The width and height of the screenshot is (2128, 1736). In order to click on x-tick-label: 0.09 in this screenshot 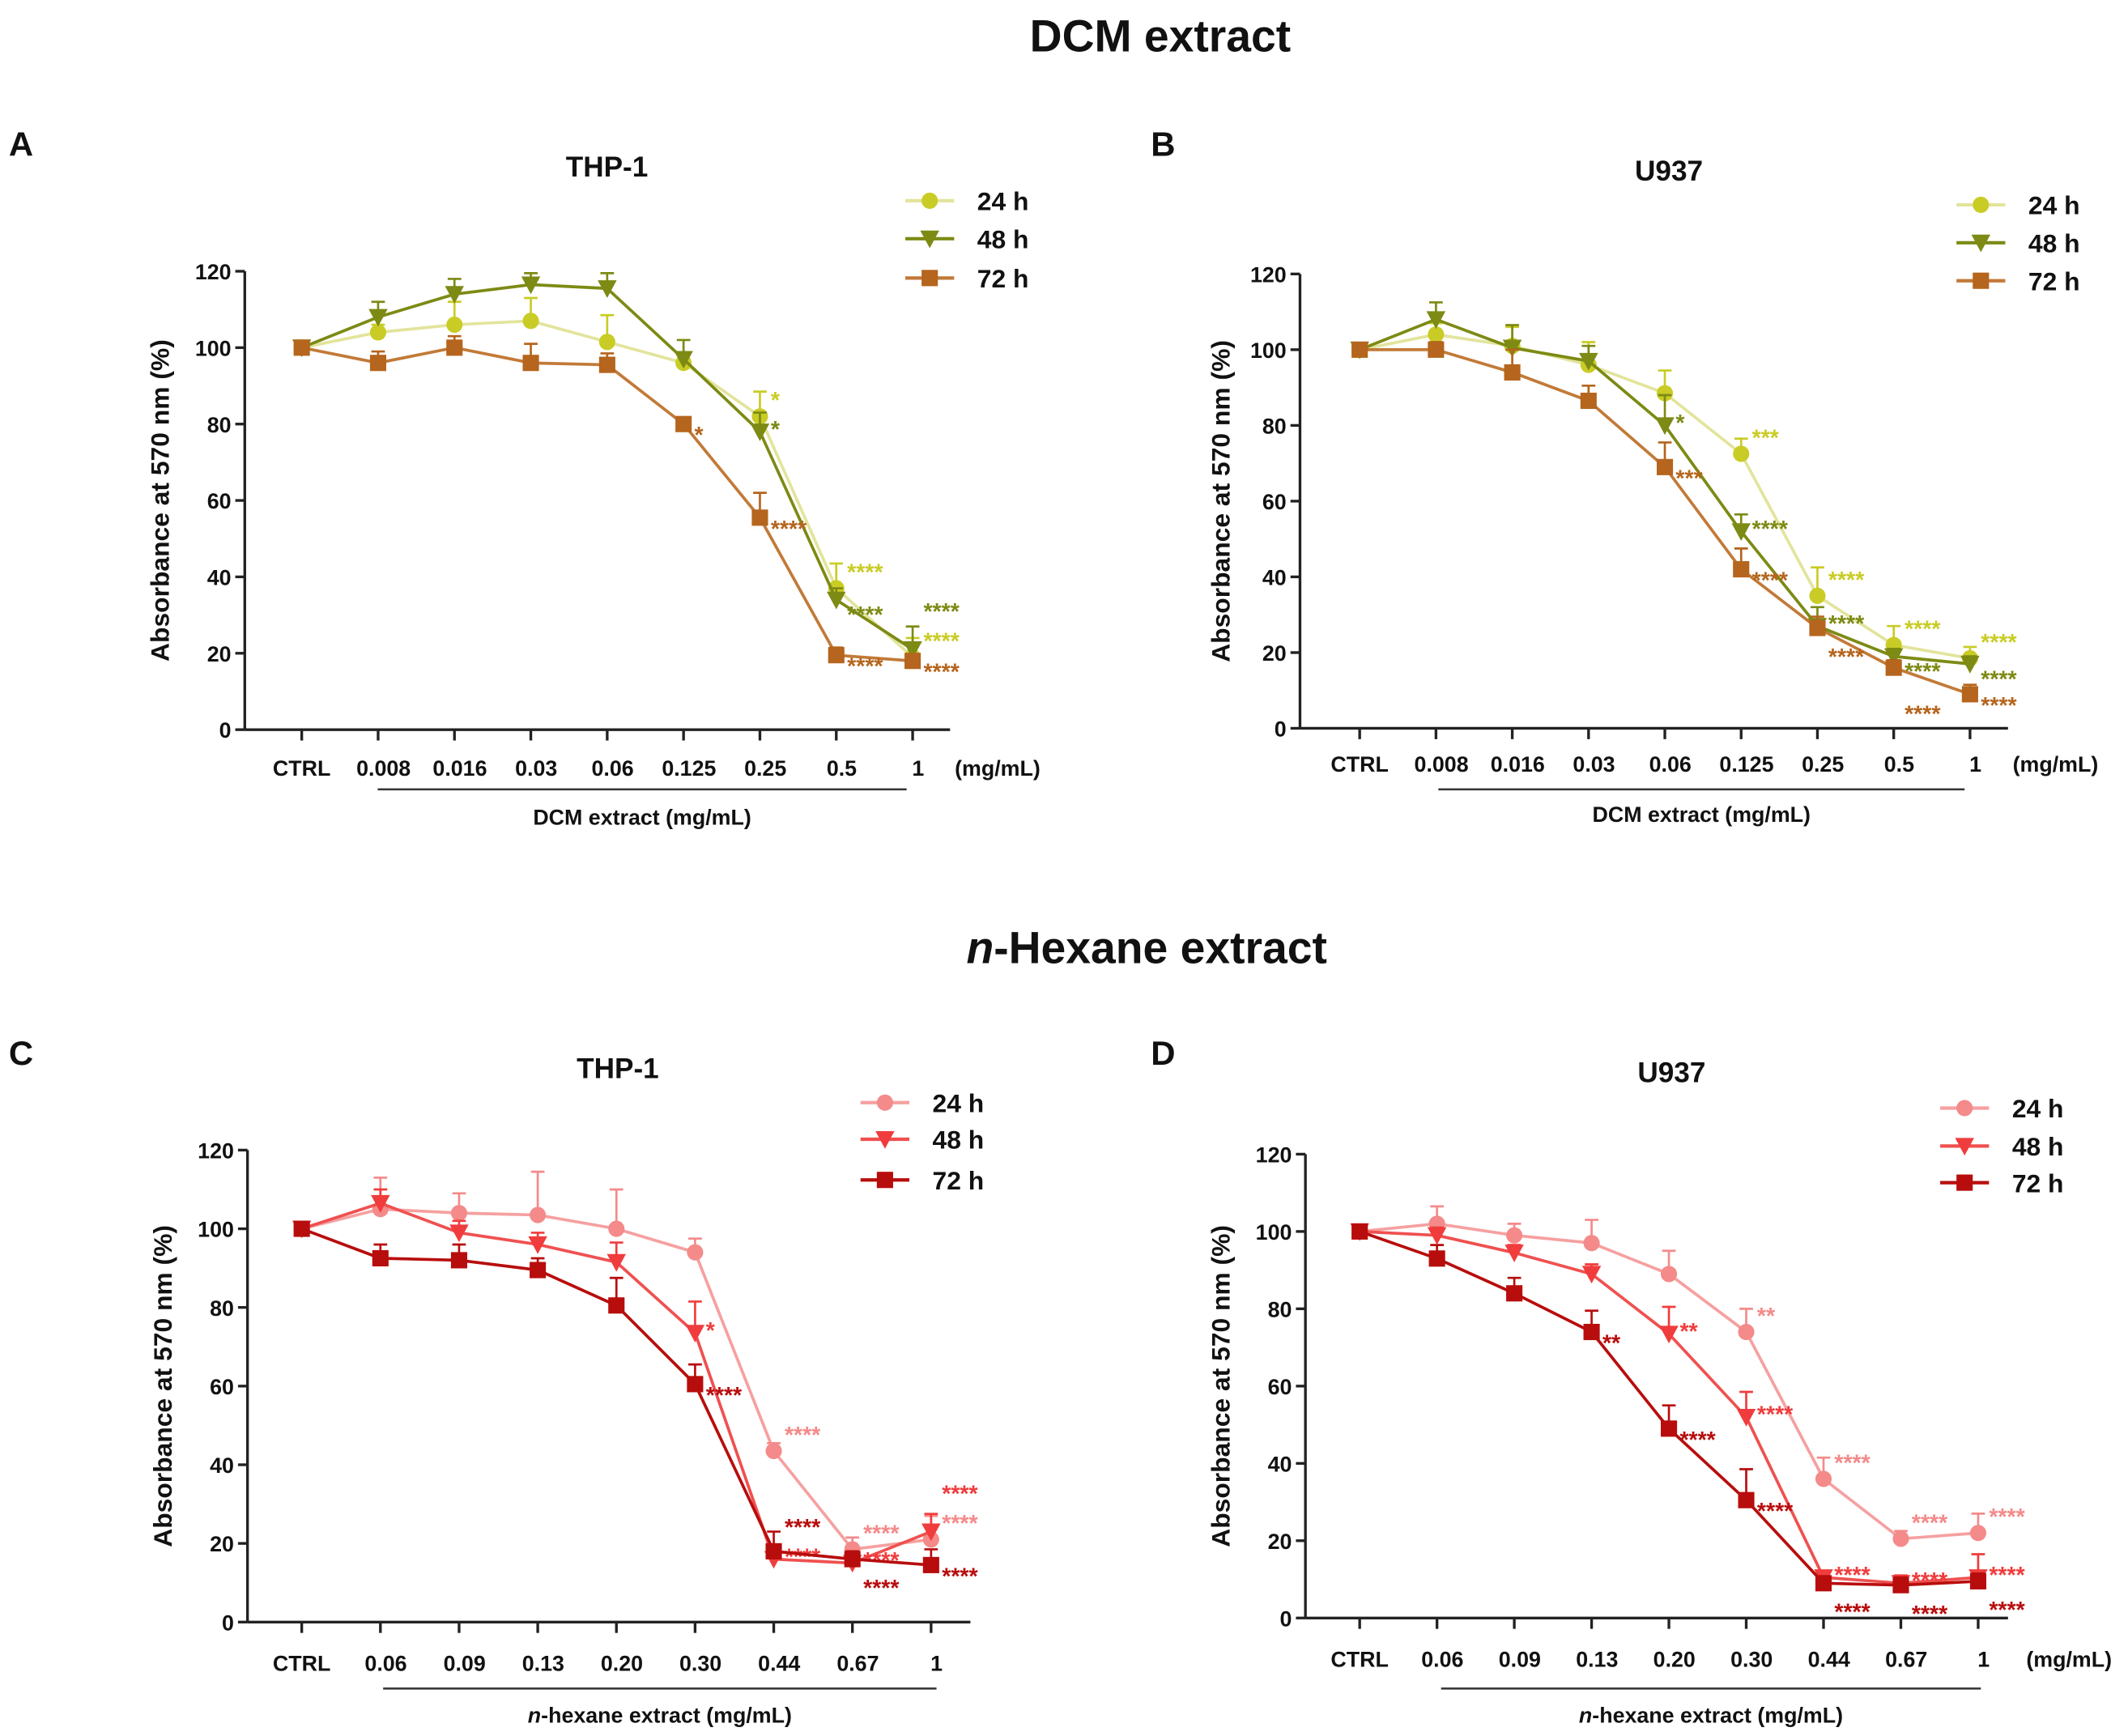, I will do `click(465, 1664)`.